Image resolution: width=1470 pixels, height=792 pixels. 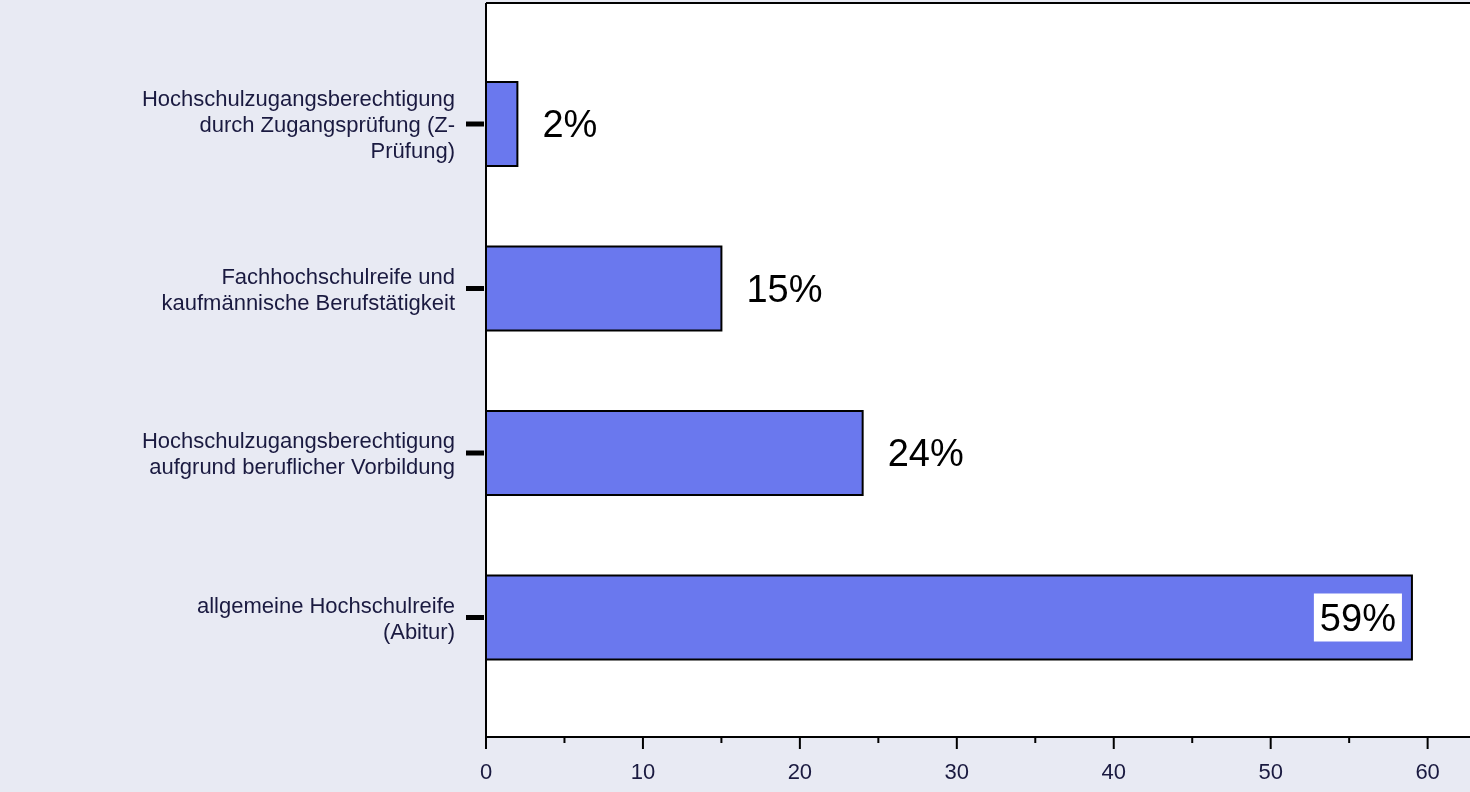 What do you see at coordinates (643, 771) in the screenshot?
I see `x-tick-label: 10` at bounding box center [643, 771].